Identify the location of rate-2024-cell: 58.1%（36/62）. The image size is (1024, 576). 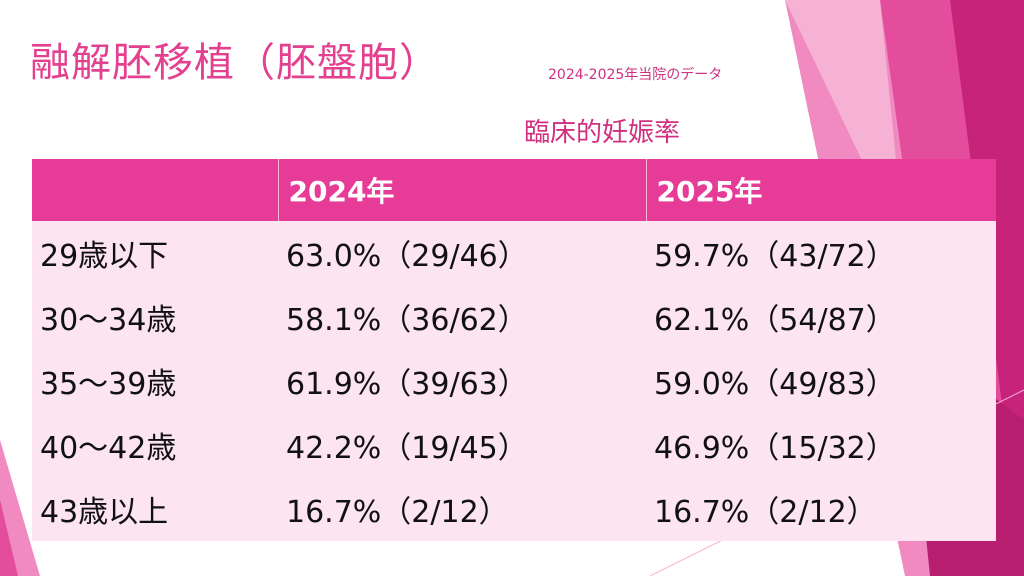
(407, 320).